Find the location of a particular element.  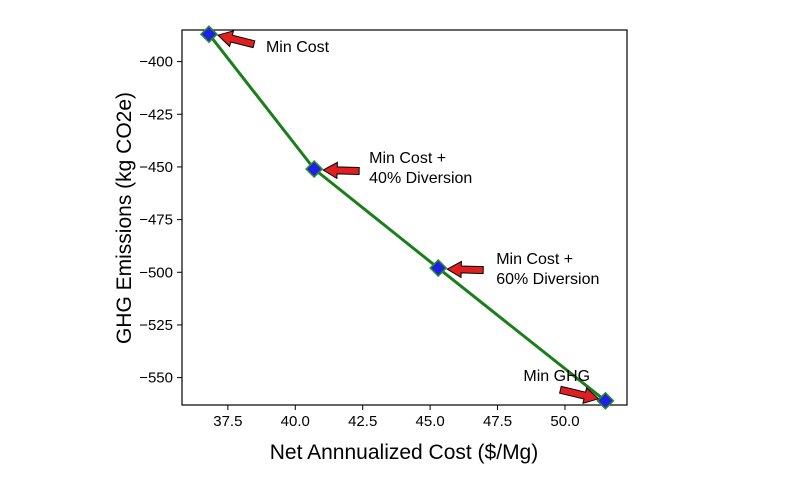

x-tick-label: 40.0 is located at coordinates (295, 421).